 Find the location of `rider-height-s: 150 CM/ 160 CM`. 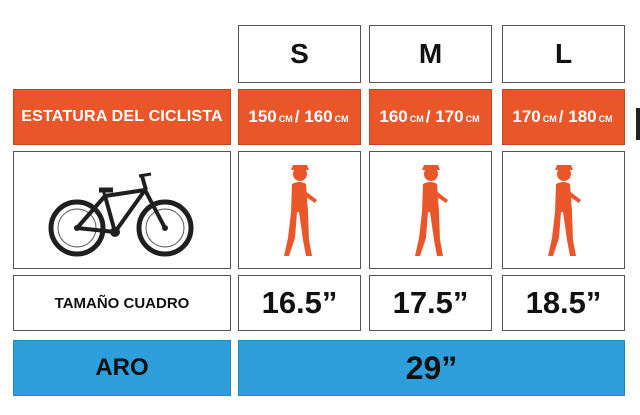

rider-height-s: 150 CM/ 160 CM is located at coordinates (299, 117).